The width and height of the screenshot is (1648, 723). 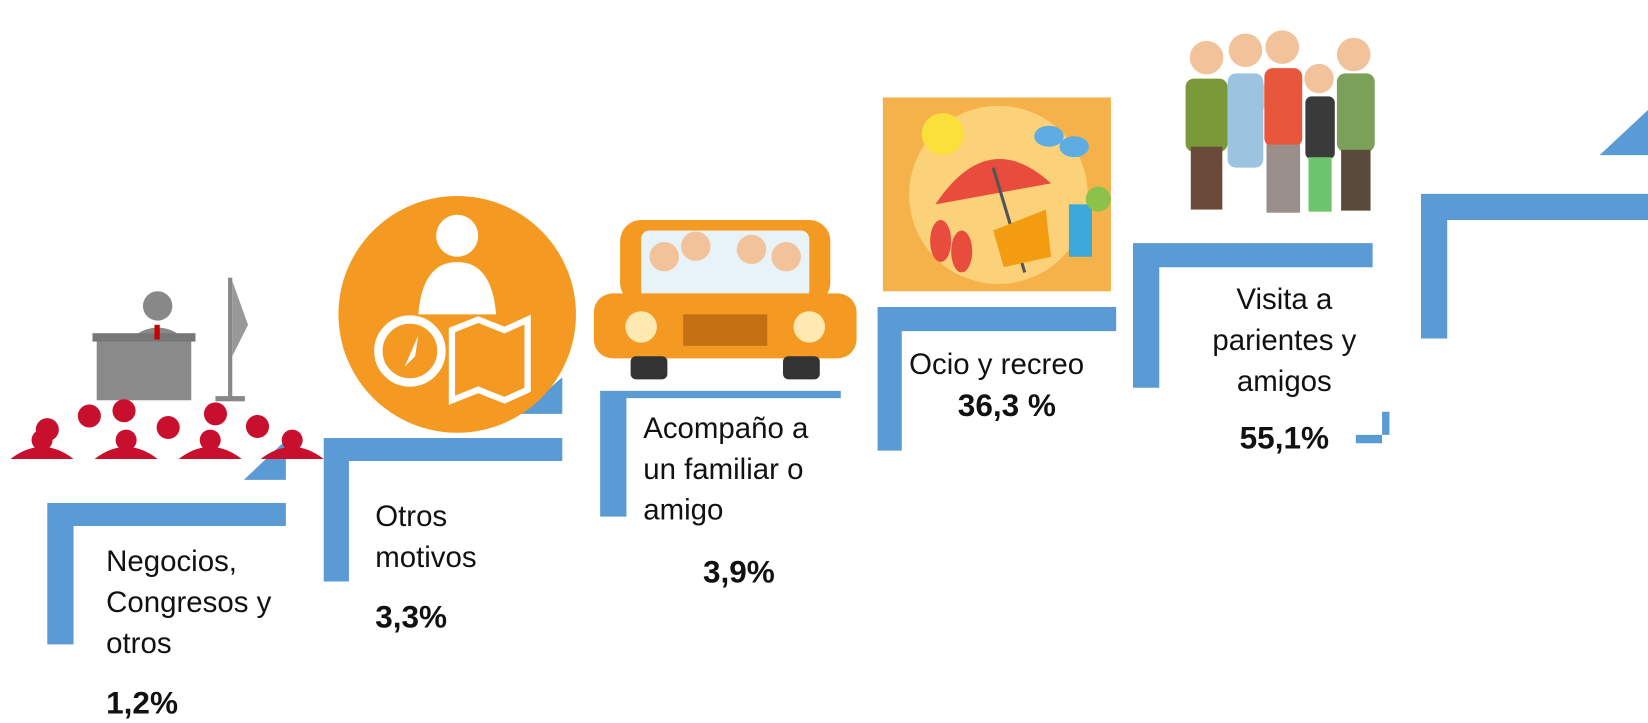 I want to click on arrow-tip, so click(x=1623, y=133).